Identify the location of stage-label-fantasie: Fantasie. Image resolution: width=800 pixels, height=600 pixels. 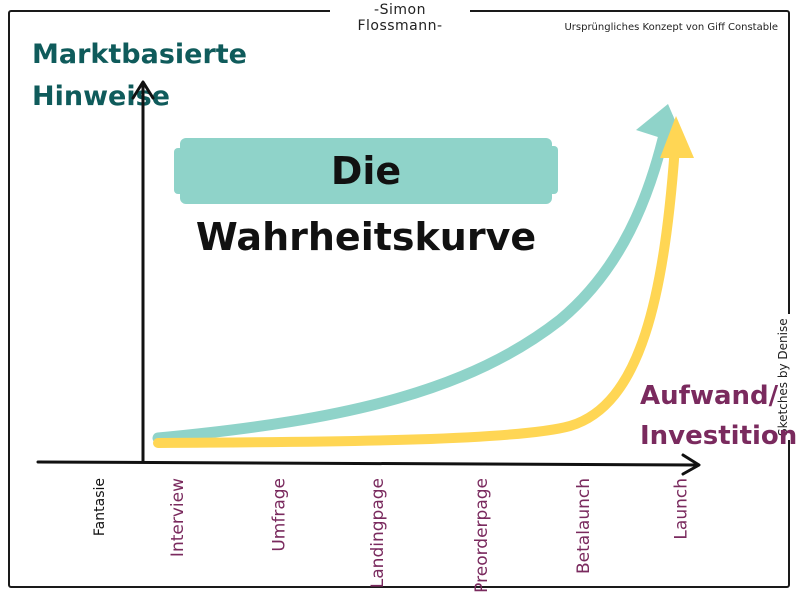
(100, 507).